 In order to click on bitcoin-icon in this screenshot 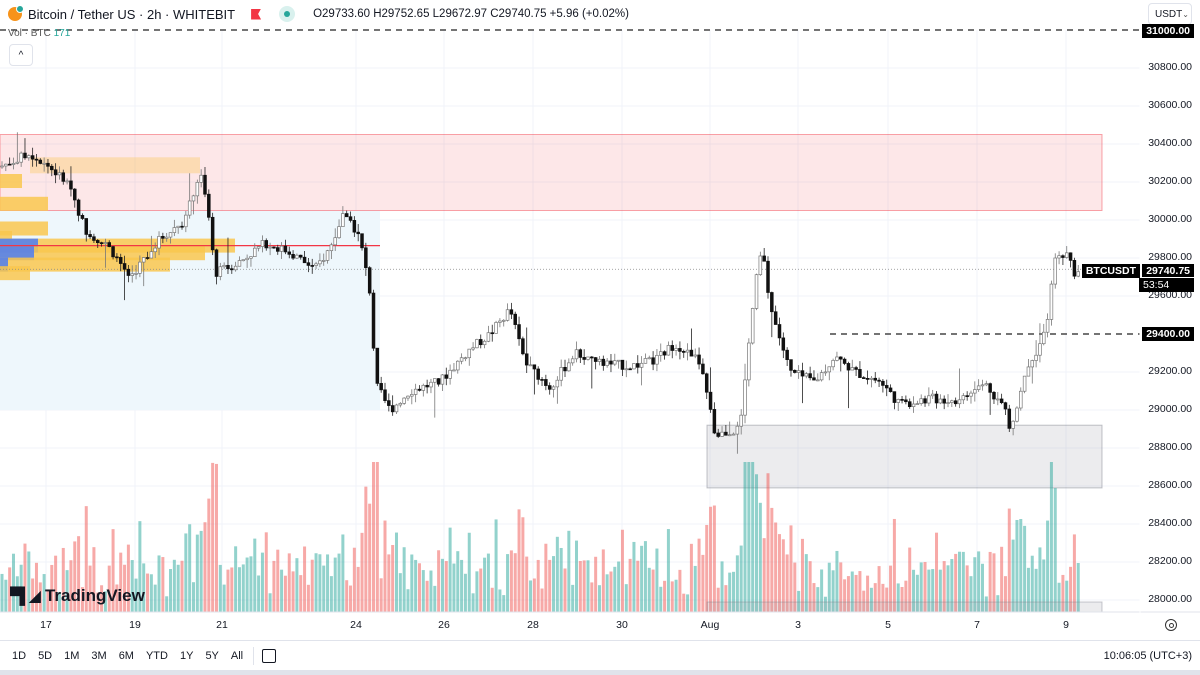, I will do `click(16, 13)`.